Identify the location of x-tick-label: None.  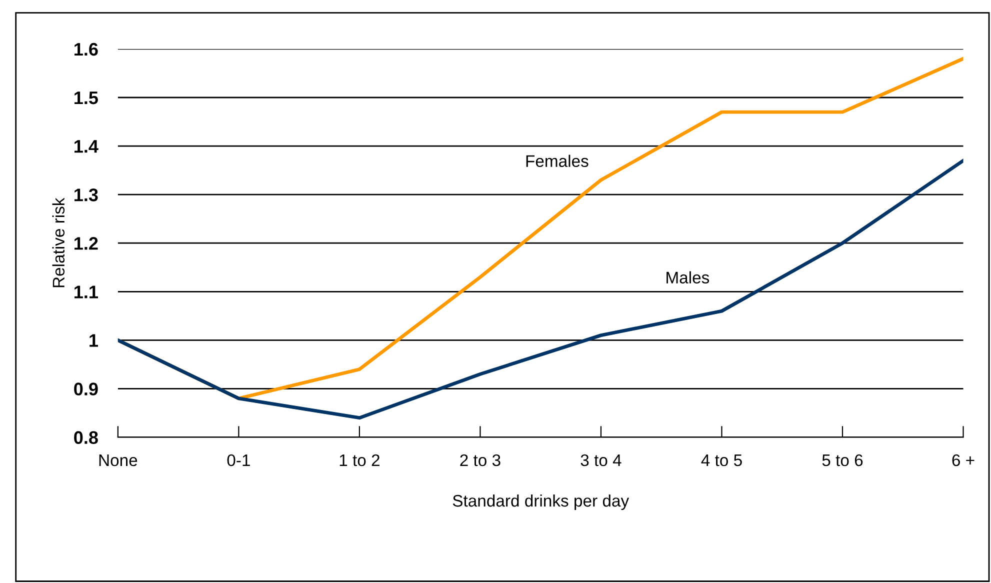
(118, 460).